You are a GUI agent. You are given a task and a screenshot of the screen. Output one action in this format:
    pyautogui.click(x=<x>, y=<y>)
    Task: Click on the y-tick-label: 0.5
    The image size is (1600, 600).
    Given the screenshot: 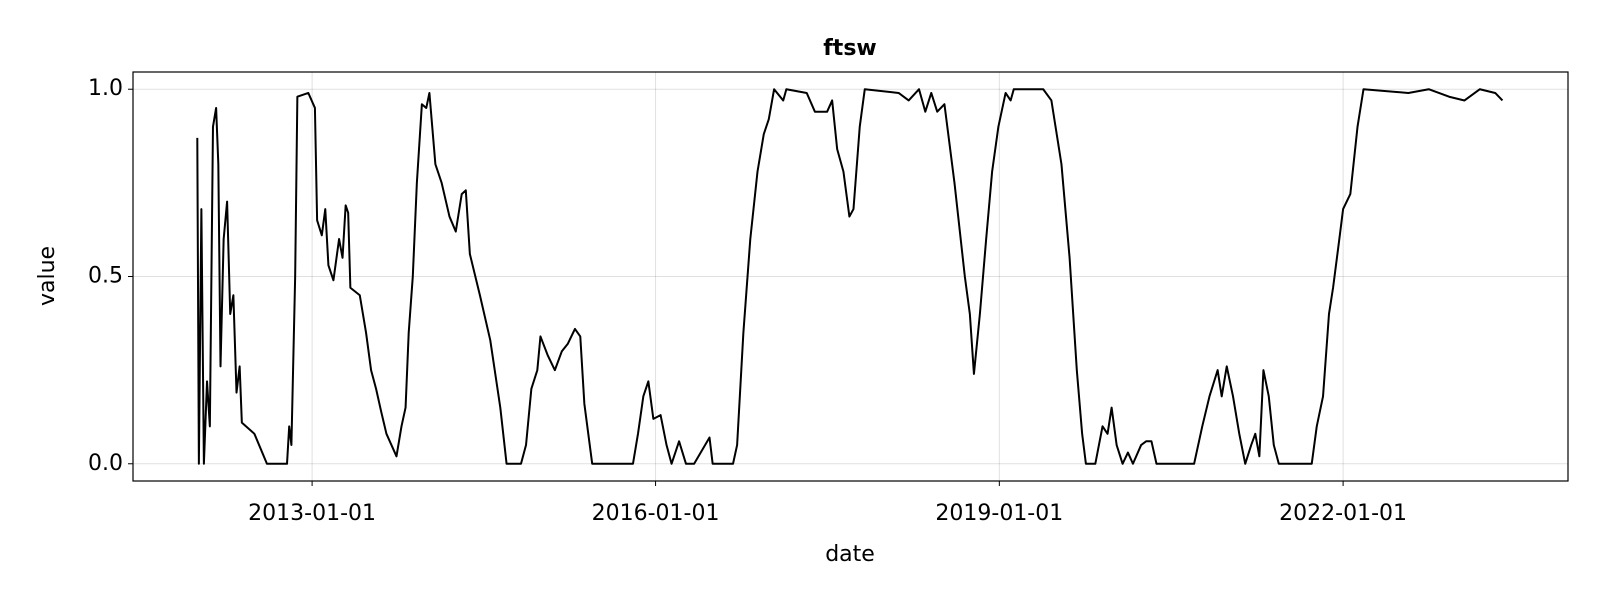 What is the action you would take?
    pyautogui.click(x=105, y=276)
    